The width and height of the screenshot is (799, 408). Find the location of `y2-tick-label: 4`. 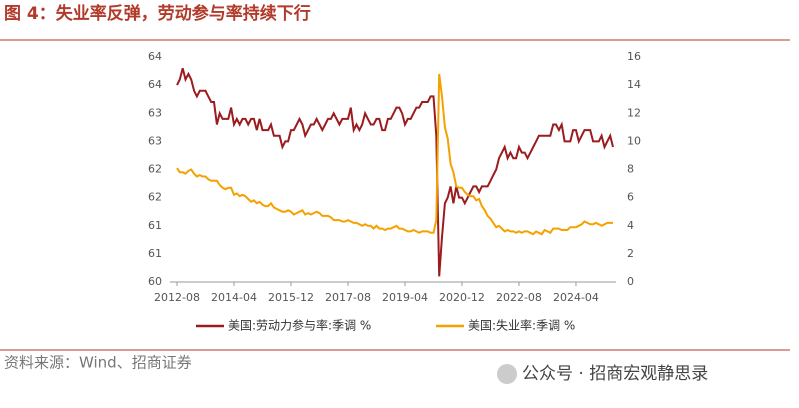

y2-tick-label: 4 is located at coordinates (630, 225).